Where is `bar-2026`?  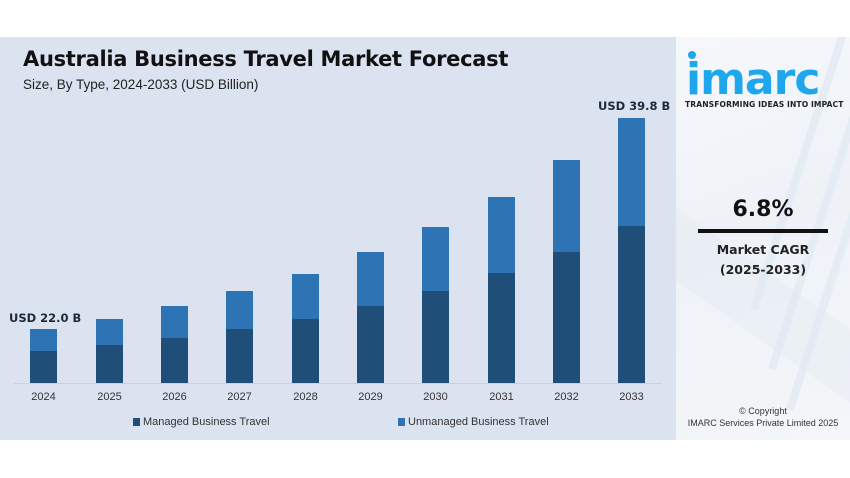 bar-2026 is located at coordinates (174, 344).